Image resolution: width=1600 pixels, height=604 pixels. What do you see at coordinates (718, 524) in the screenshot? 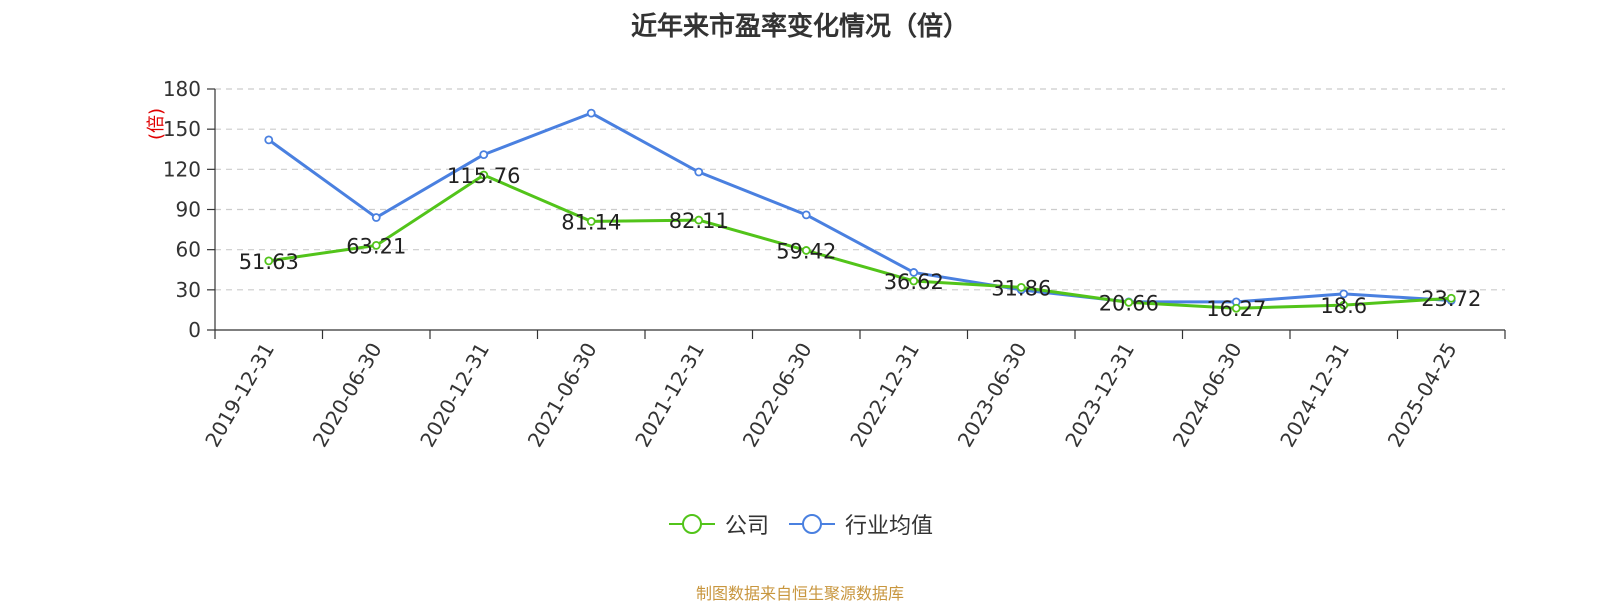
I see `legend-item-company: 公司` at bounding box center [718, 524].